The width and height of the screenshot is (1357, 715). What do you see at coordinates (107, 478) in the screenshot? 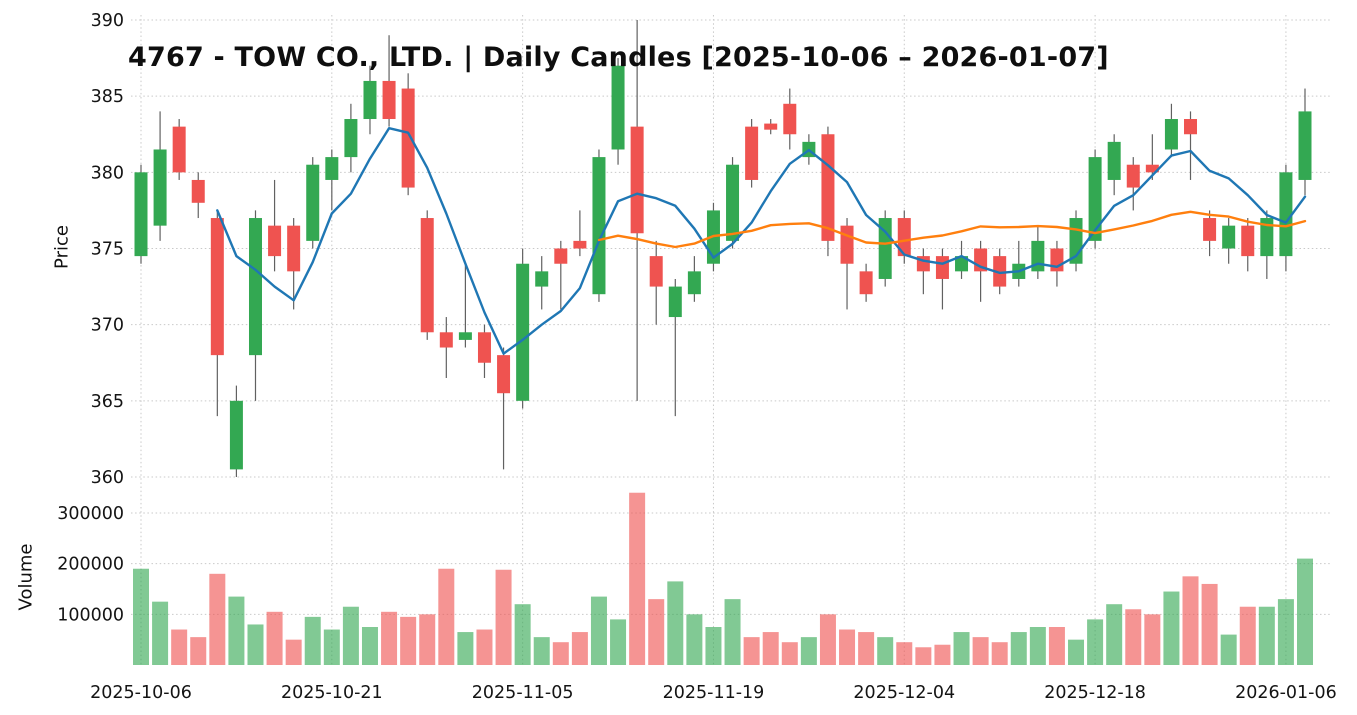
I see `price-tick-label: 360` at bounding box center [107, 478].